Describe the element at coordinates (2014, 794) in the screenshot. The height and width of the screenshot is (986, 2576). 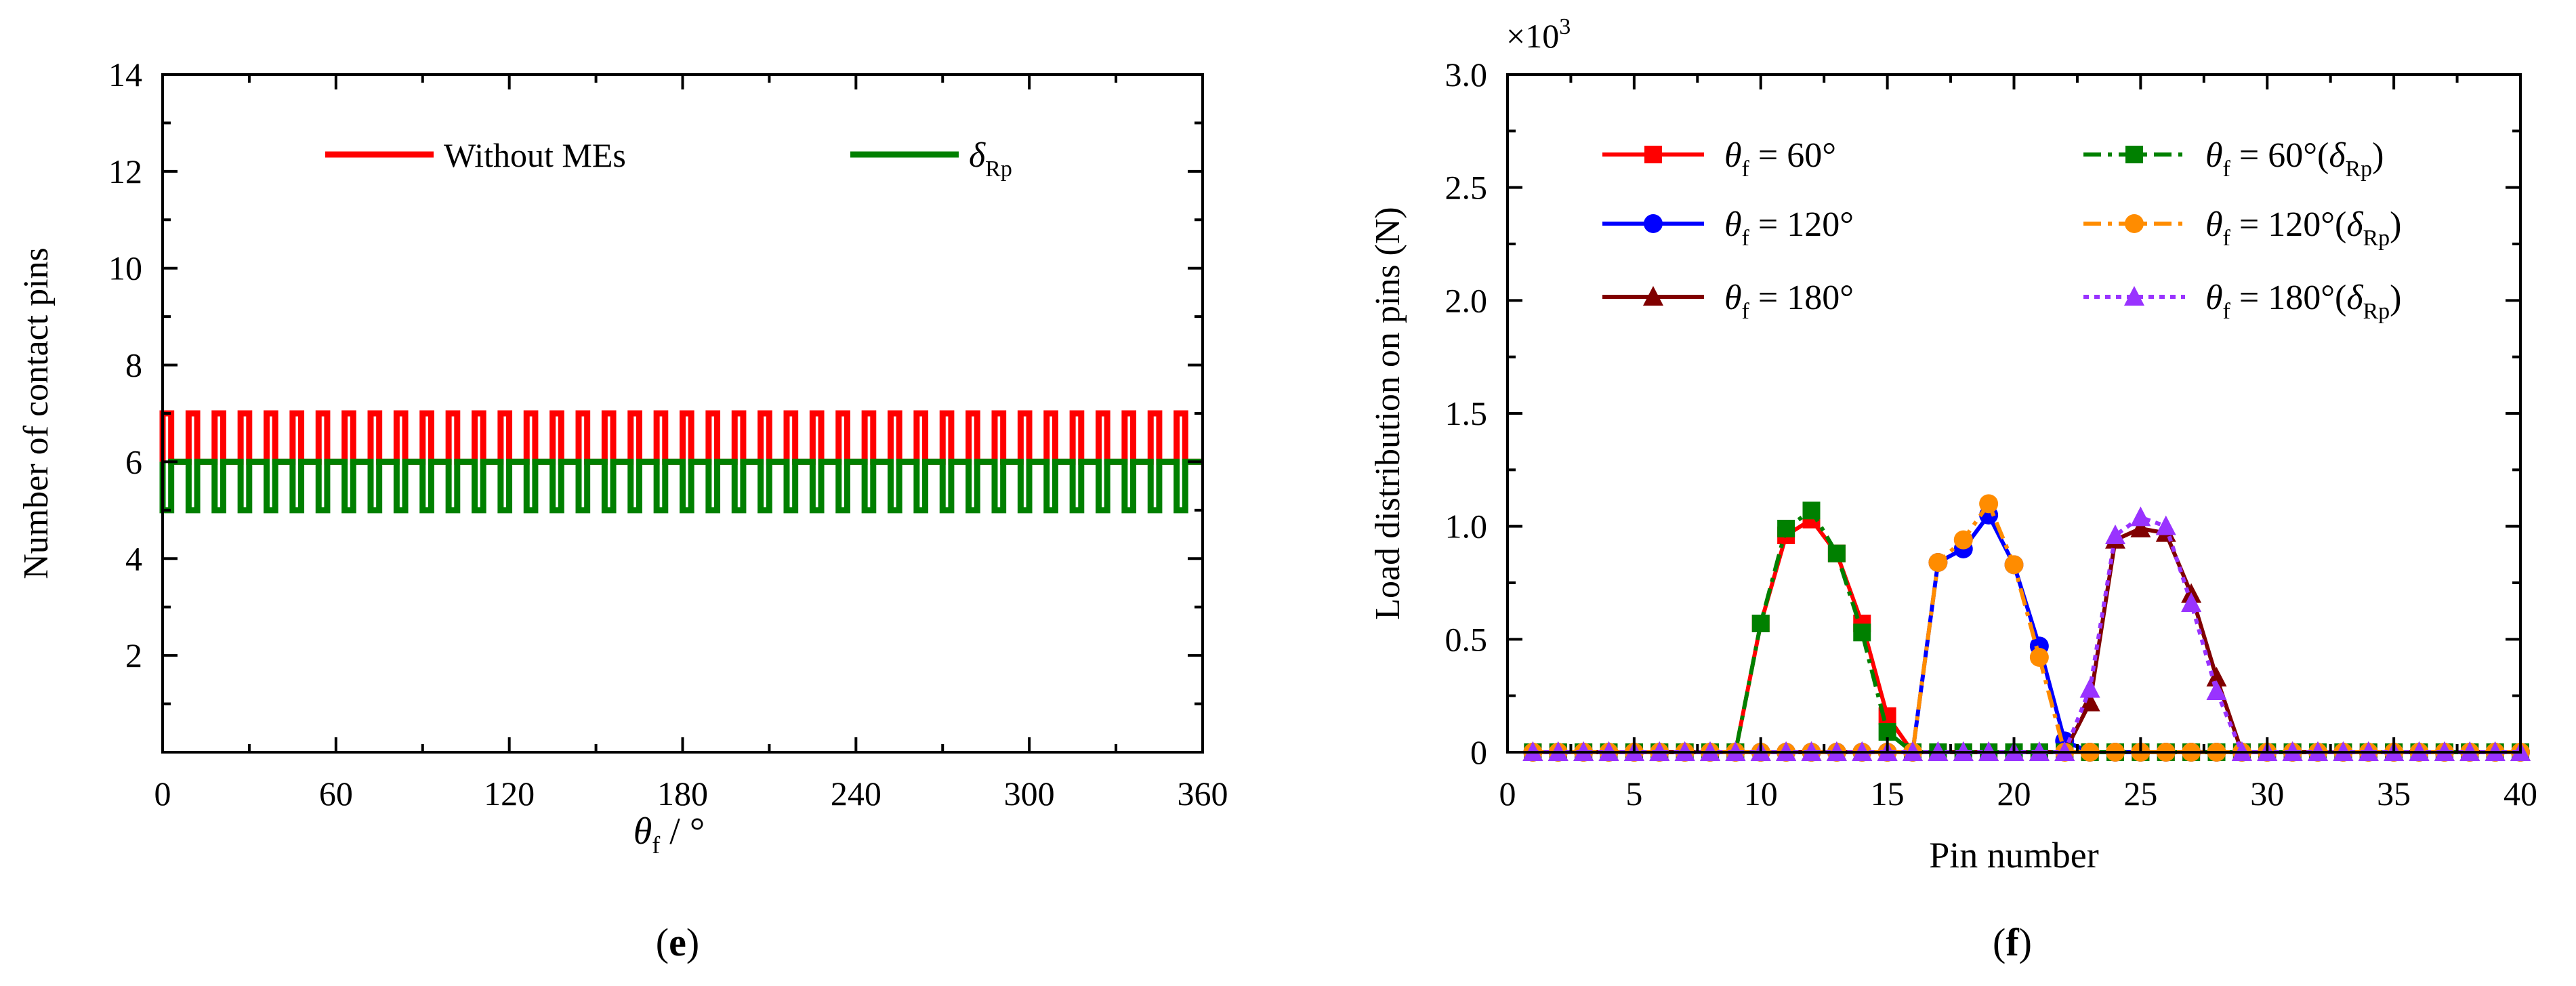
I see `x-tick-label: 20` at that location.